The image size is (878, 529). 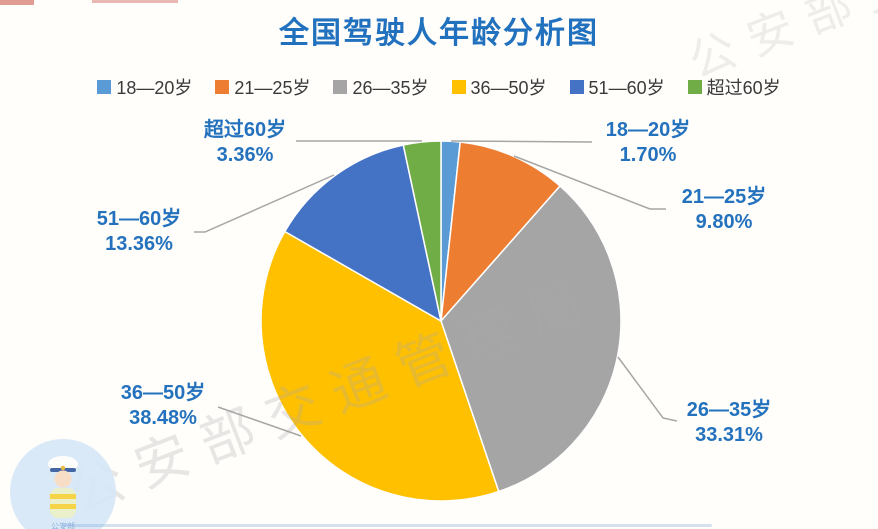 What do you see at coordinates (63, 525) in the screenshot?
I see `badge-text-top: 公安部` at bounding box center [63, 525].